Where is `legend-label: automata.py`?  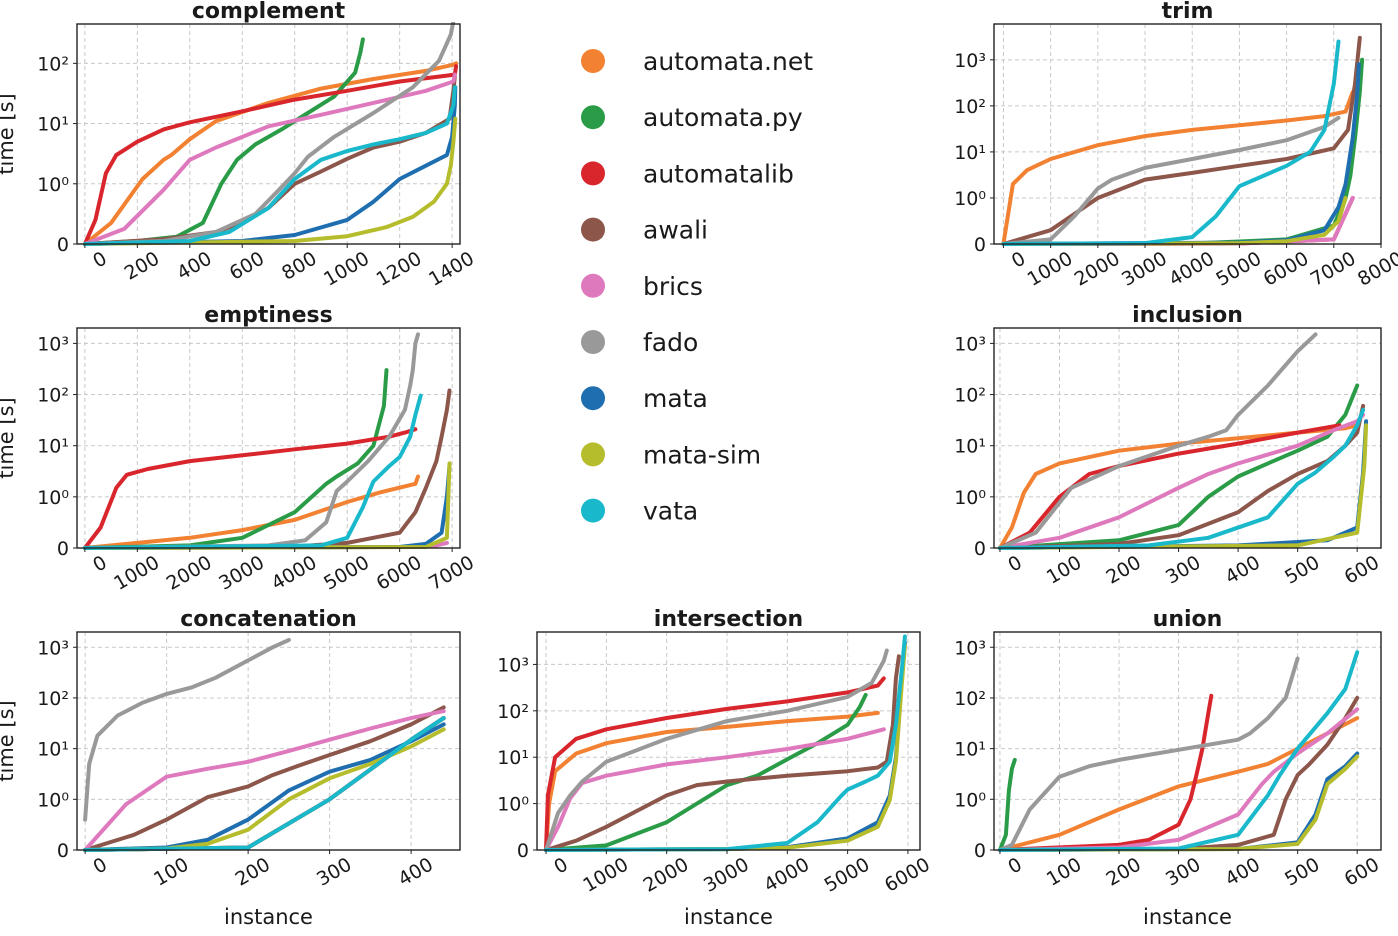 legend-label: automata.py is located at coordinates (723, 117).